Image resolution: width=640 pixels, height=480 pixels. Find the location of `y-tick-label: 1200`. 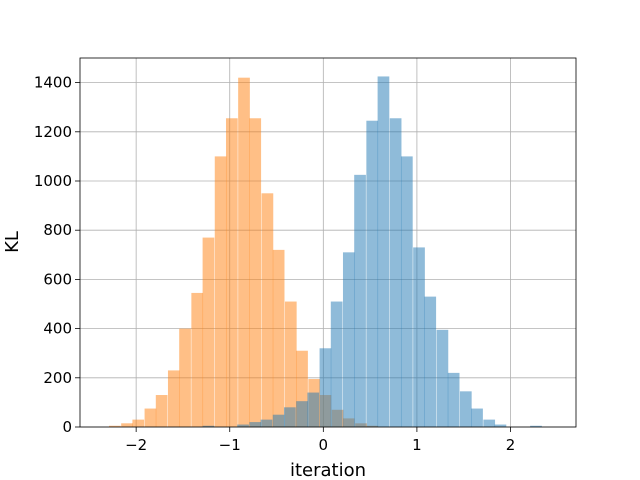

y-tick-label: 1200 is located at coordinates (53, 132).